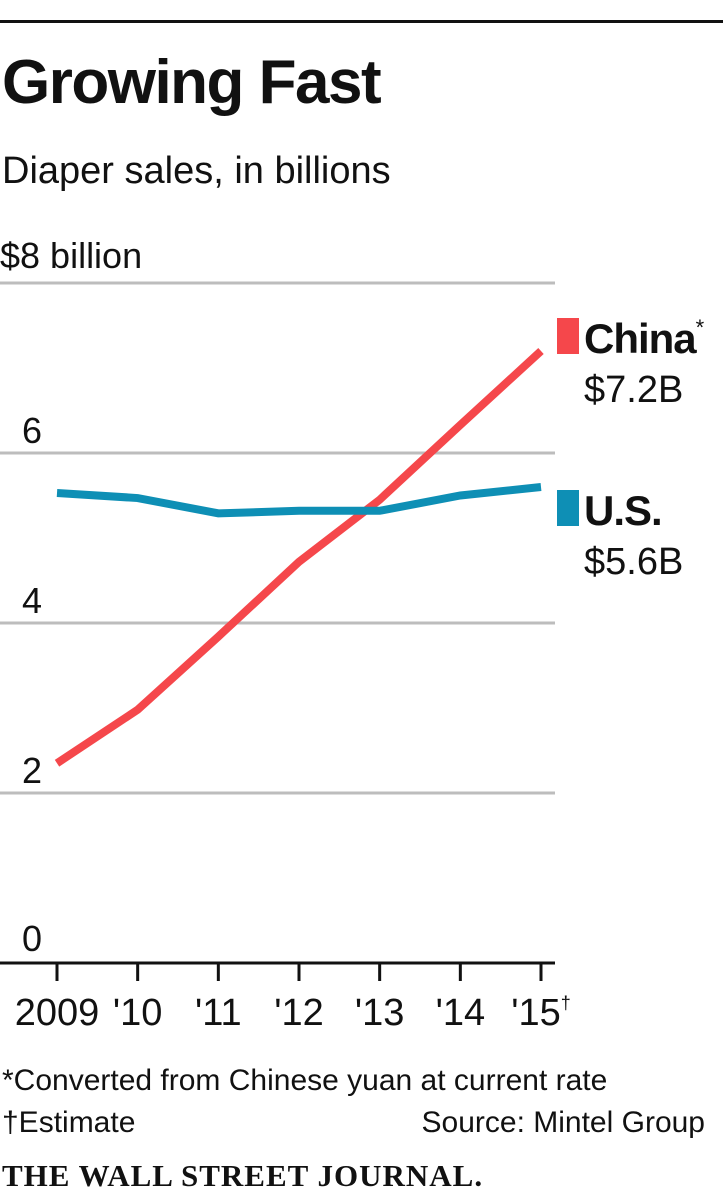 This screenshot has height=1200, width=723. What do you see at coordinates (541, 1013) in the screenshot?
I see `x-tick-label: '15†` at bounding box center [541, 1013].